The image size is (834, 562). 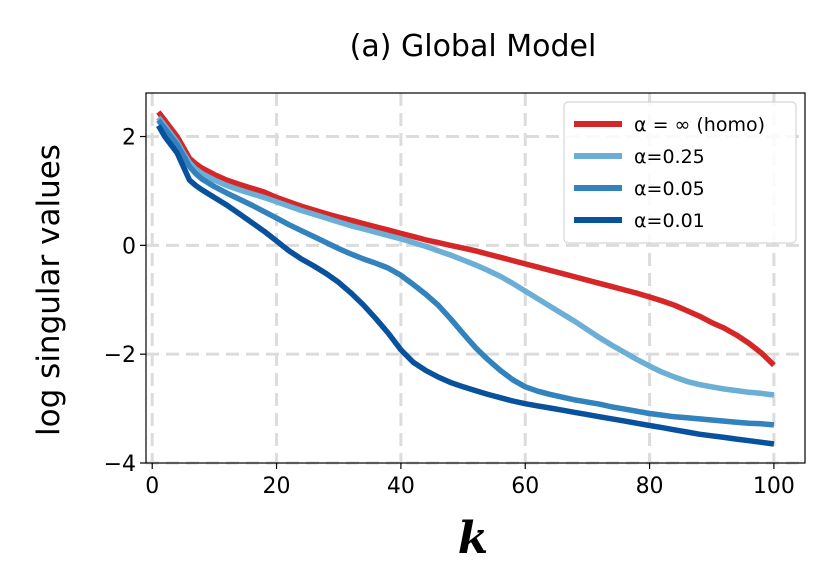 I want to click on y-tick-label-3: 2, so click(x=129, y=138).